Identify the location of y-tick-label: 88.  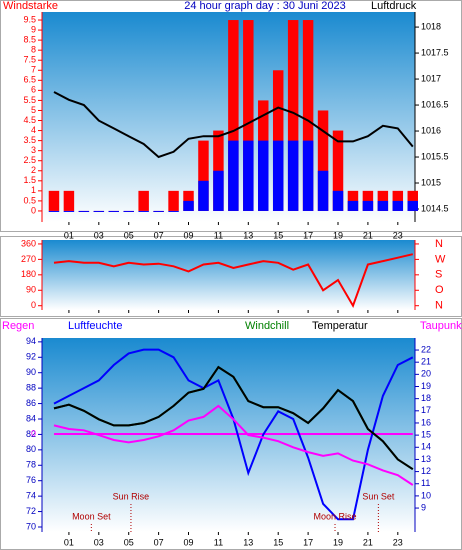
(31, 388).